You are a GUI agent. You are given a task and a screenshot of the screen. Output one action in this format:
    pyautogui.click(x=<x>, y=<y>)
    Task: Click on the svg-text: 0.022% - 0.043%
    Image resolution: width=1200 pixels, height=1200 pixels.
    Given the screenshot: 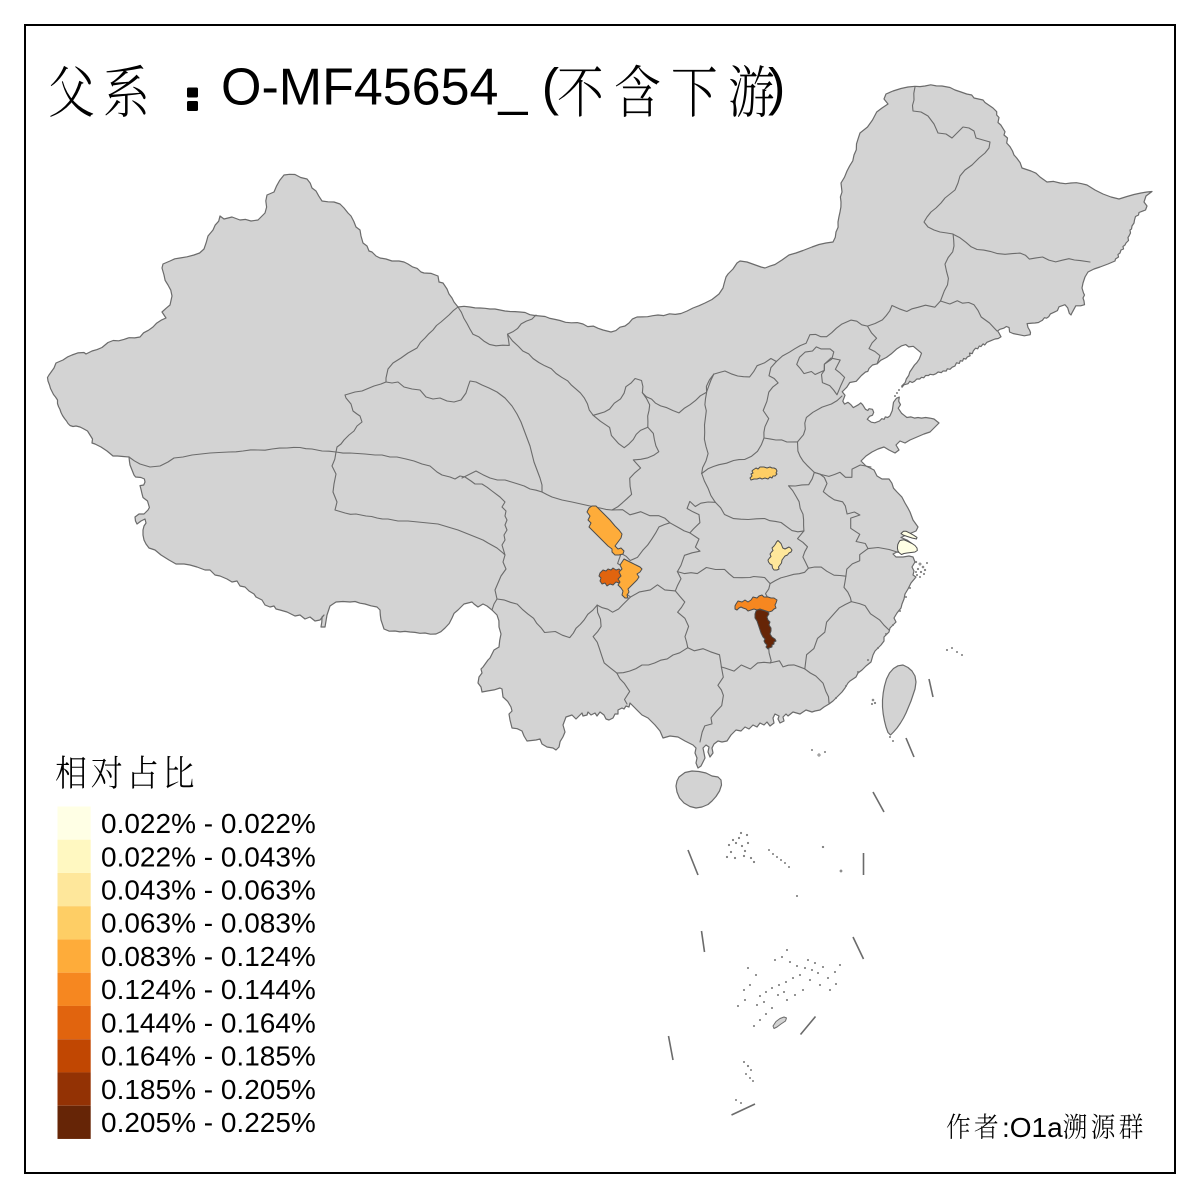 What is the action you would take?
    pyautogui.click(x=208, y=856)
    